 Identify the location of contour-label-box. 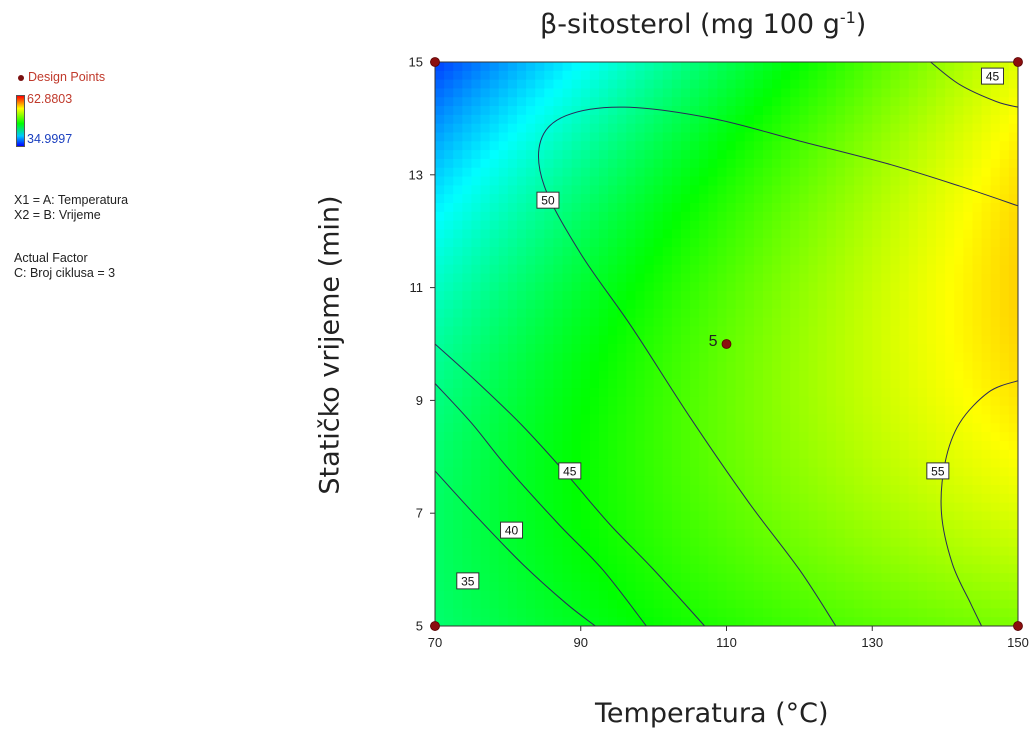
(570, 471).